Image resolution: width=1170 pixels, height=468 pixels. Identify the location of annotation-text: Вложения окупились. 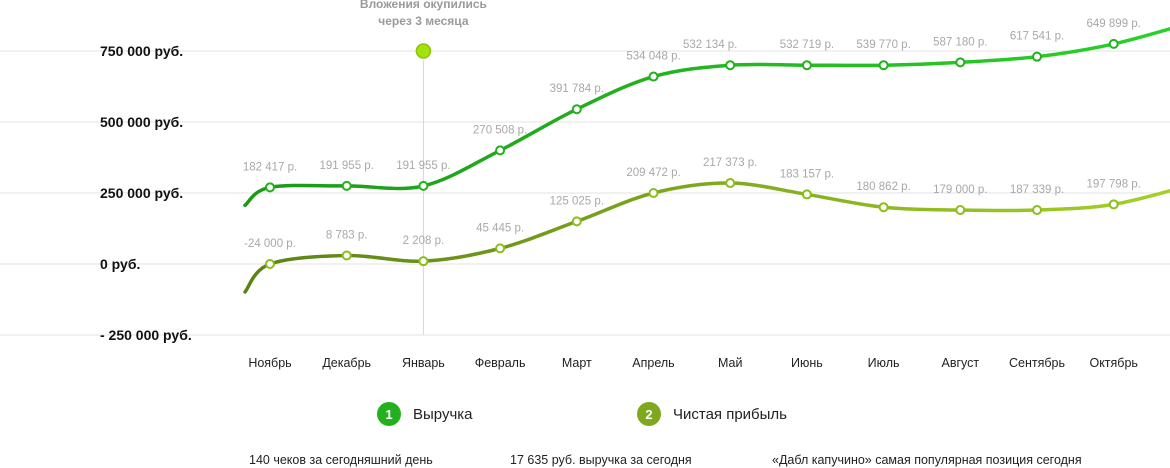
(423, 5).